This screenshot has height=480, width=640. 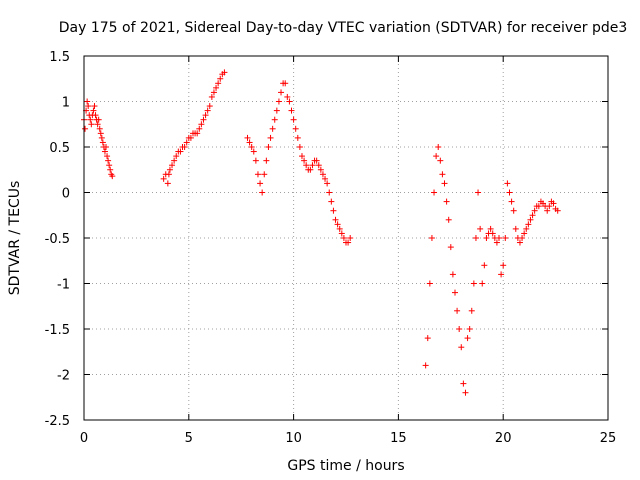 I want to click on y-tick-label: -0.5, so click(x=57, y=239).